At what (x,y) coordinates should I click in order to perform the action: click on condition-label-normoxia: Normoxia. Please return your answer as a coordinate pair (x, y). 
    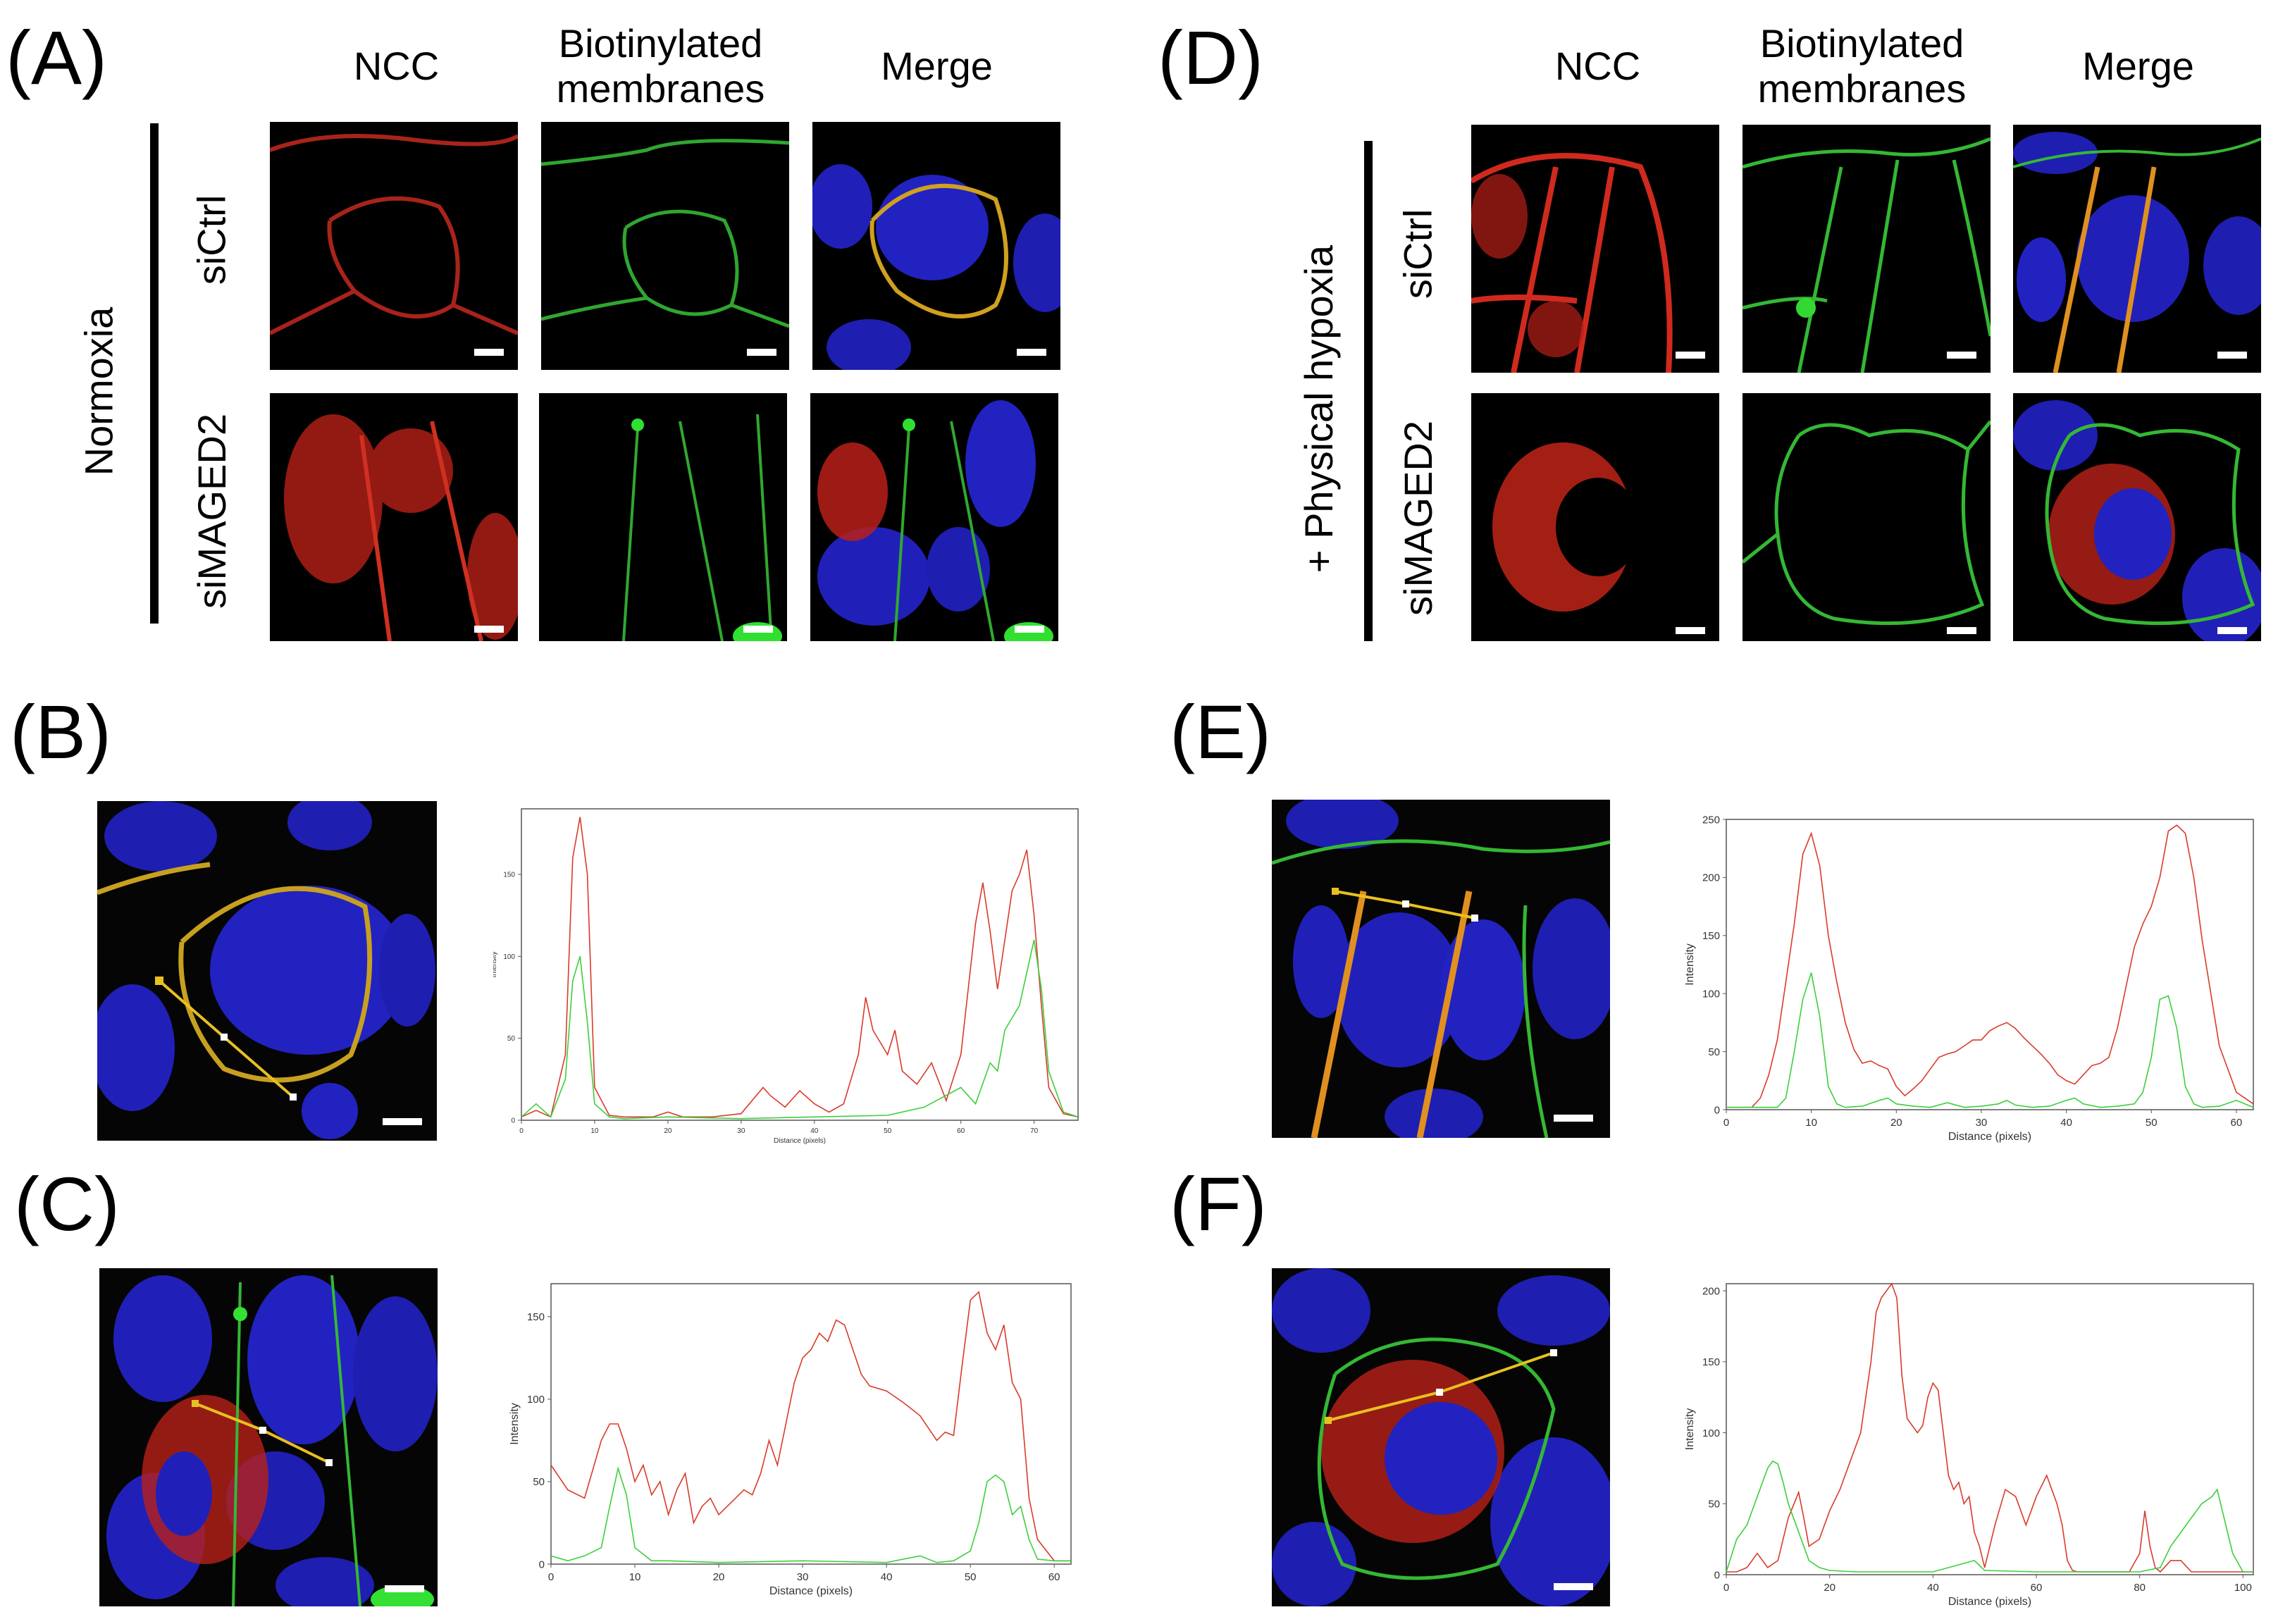
    Looking at the image, I should click on (98, 391).